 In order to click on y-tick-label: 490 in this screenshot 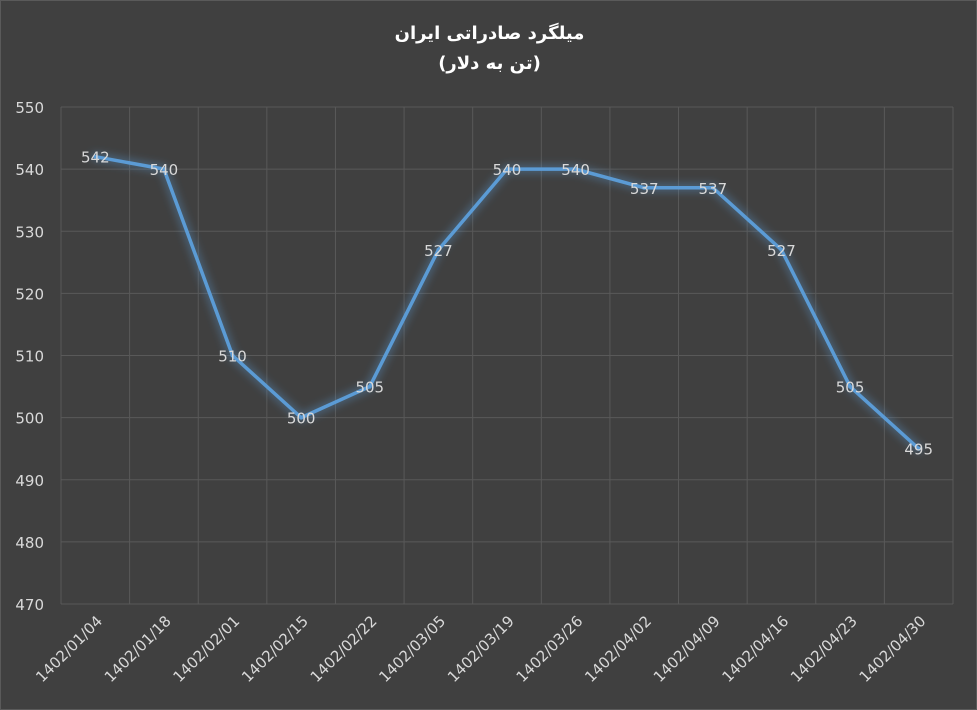, I will do `click(29, 481)`.